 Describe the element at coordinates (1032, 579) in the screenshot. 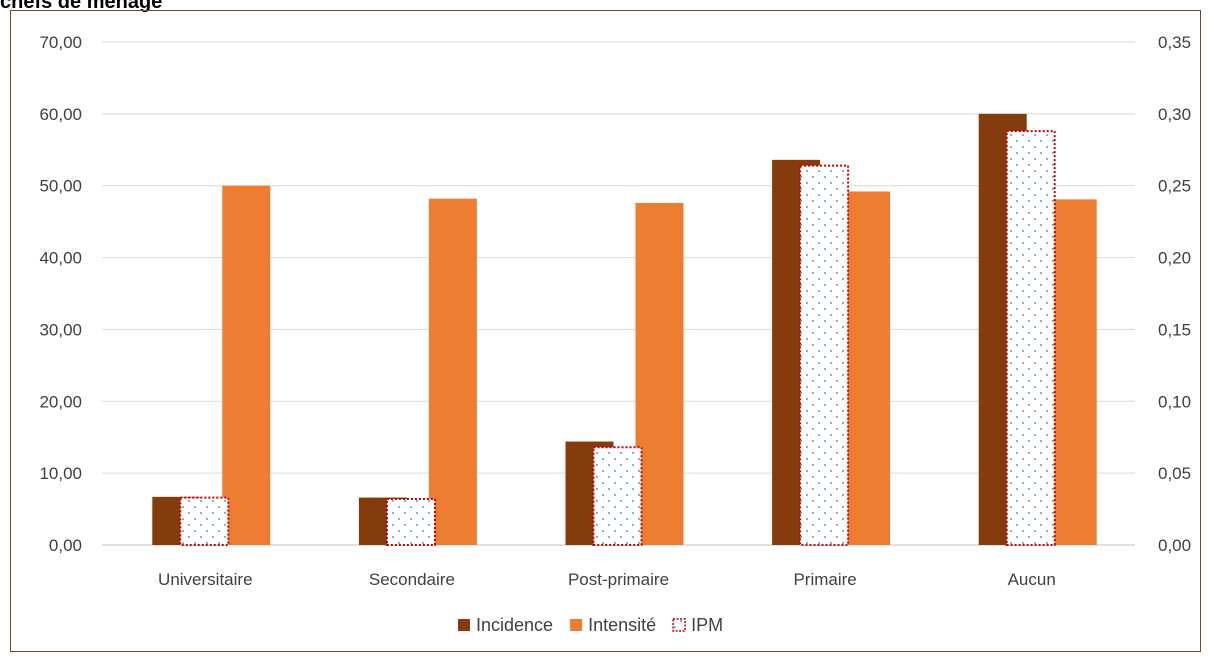

I see `x-tick-label: Aucun` at that location.